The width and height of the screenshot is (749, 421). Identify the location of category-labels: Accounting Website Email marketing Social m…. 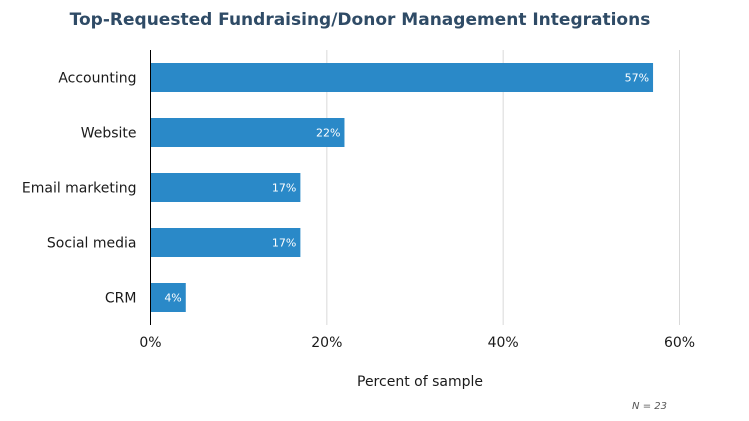
(79, 189).